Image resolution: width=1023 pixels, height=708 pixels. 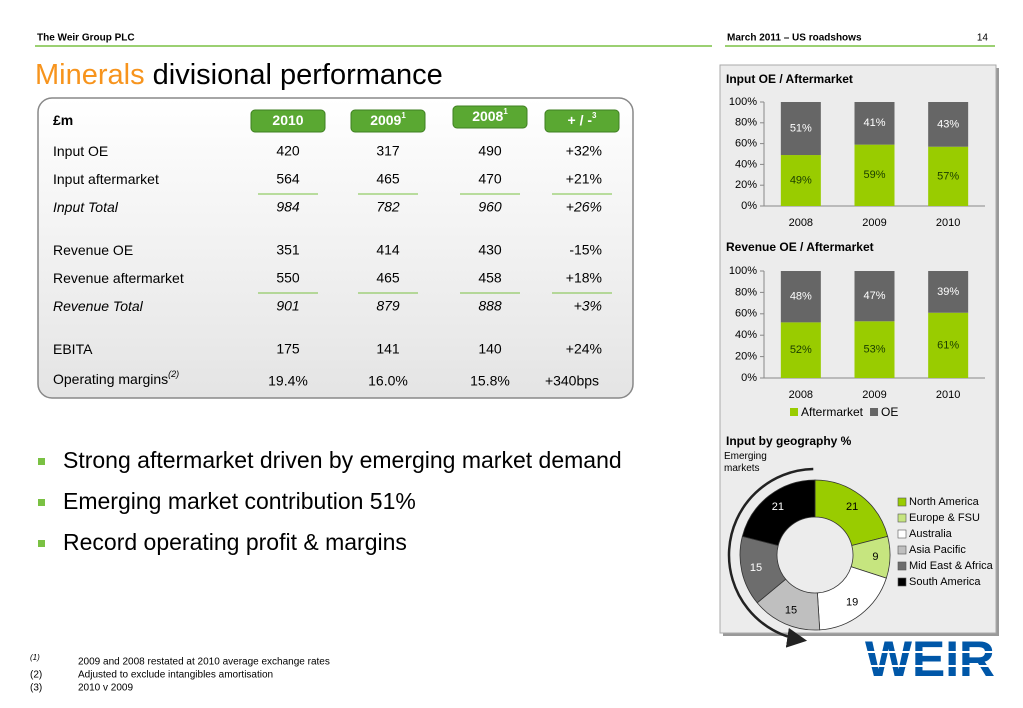 I want to click on header-text: 2008, so click(x=487, y=116).